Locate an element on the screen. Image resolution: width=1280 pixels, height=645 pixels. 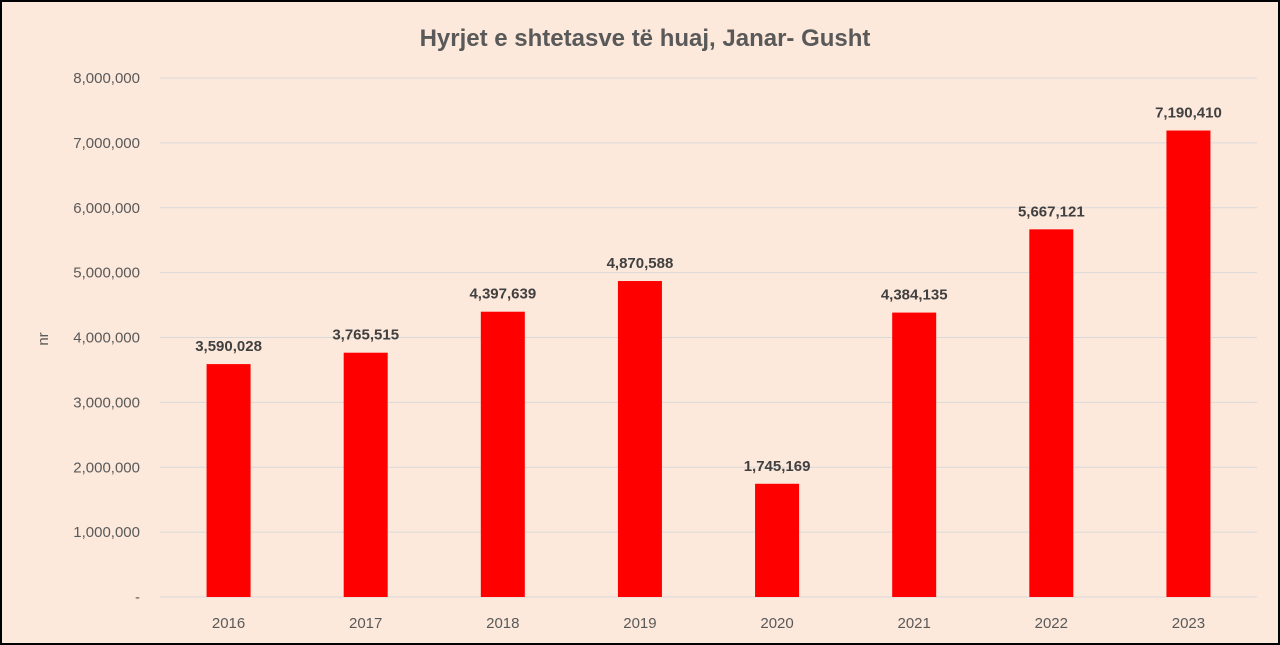
x-tick-label: 2019 is located at coordinates (639, 623).